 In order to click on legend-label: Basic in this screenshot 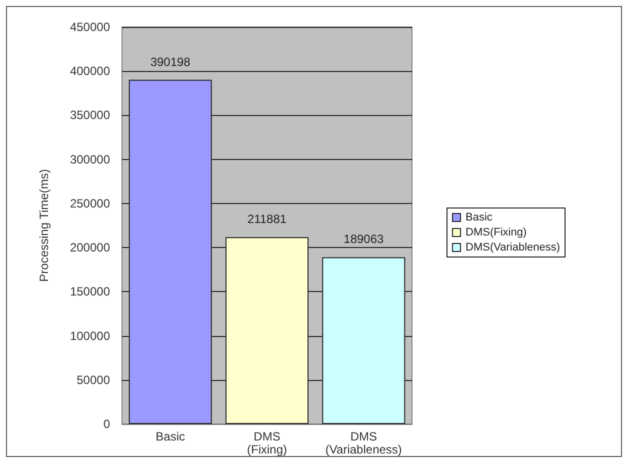, I will do `click(479, 218)`.